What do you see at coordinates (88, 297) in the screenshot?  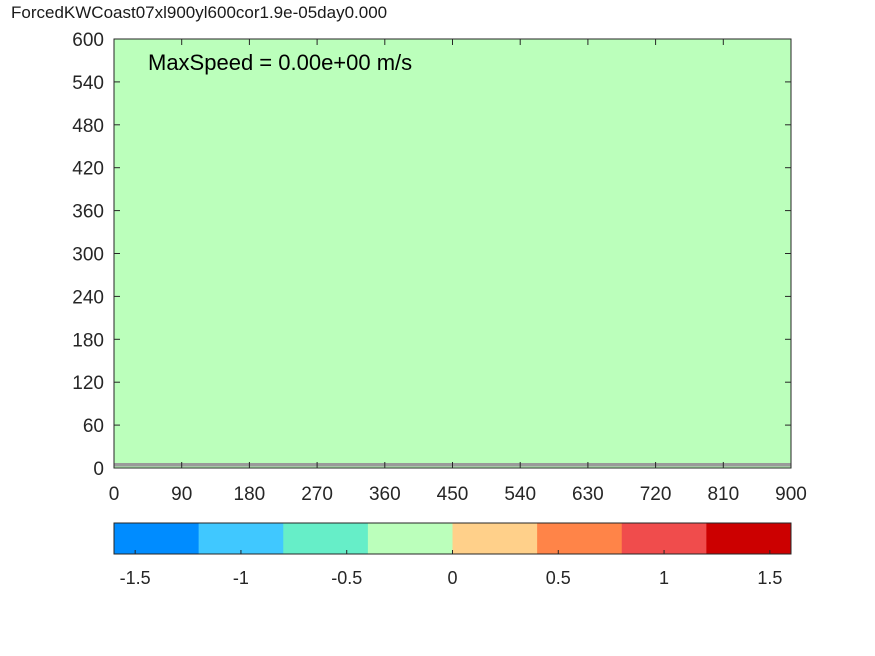 I see `y-tick-label: 240` at bounding box center [88, 297].